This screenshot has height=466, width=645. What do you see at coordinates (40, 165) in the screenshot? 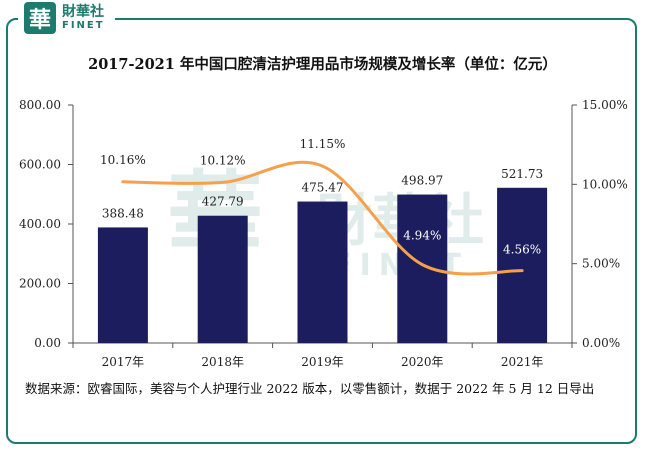
I see `y-tick-label-left: 600.00` at bounding box center [40, 165].